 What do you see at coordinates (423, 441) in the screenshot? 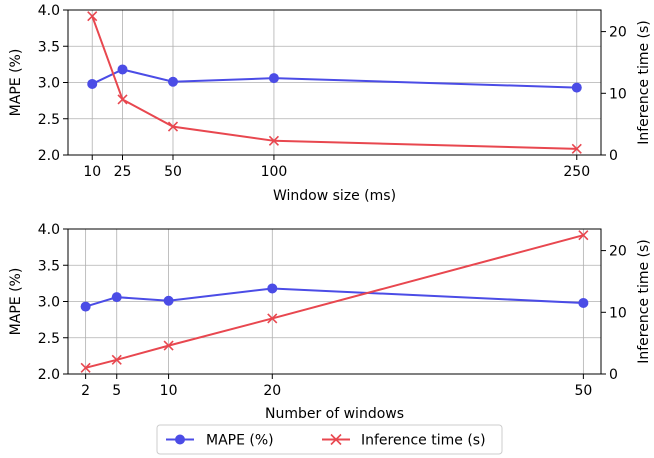
I see `legend-inference-label: Inference time (s)` at bounding box center [423, 441].